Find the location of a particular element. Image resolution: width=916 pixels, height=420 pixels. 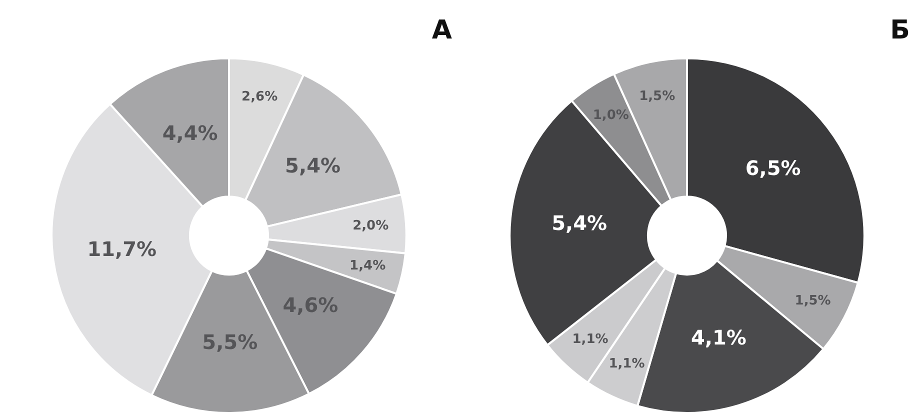

data-label: 5,5% is located at coordinates (230, 342).